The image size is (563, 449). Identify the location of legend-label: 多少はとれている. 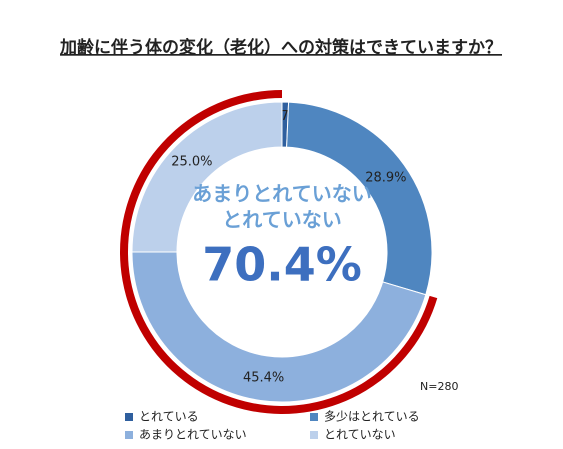
(372, 417).